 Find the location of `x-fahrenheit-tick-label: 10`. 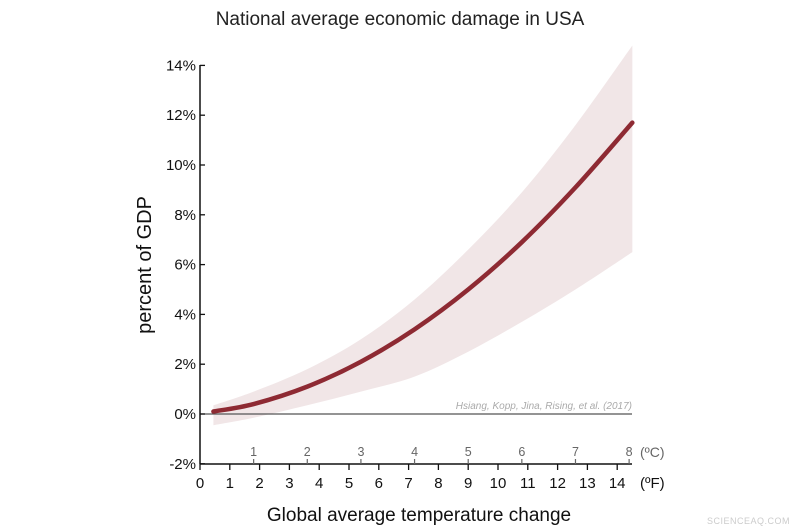

x-fahrenheit-tick-label: 10 is located at coordinates (498, 483).